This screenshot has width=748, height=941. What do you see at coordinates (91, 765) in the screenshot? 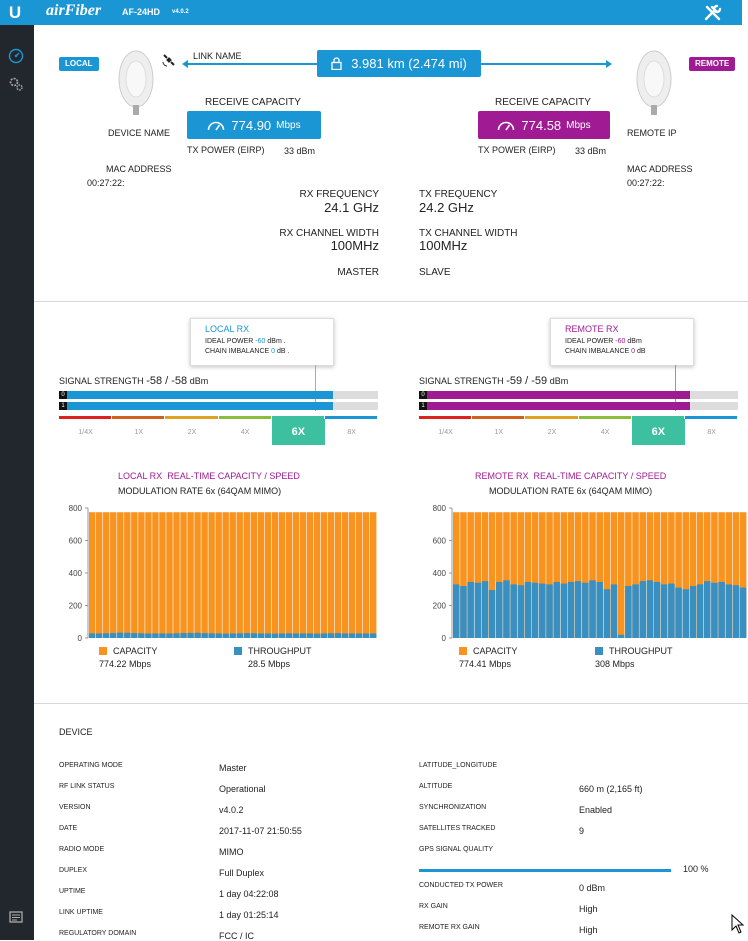
I see `device-field-label: OPERATING MODE` at bounding box center [91, 765].